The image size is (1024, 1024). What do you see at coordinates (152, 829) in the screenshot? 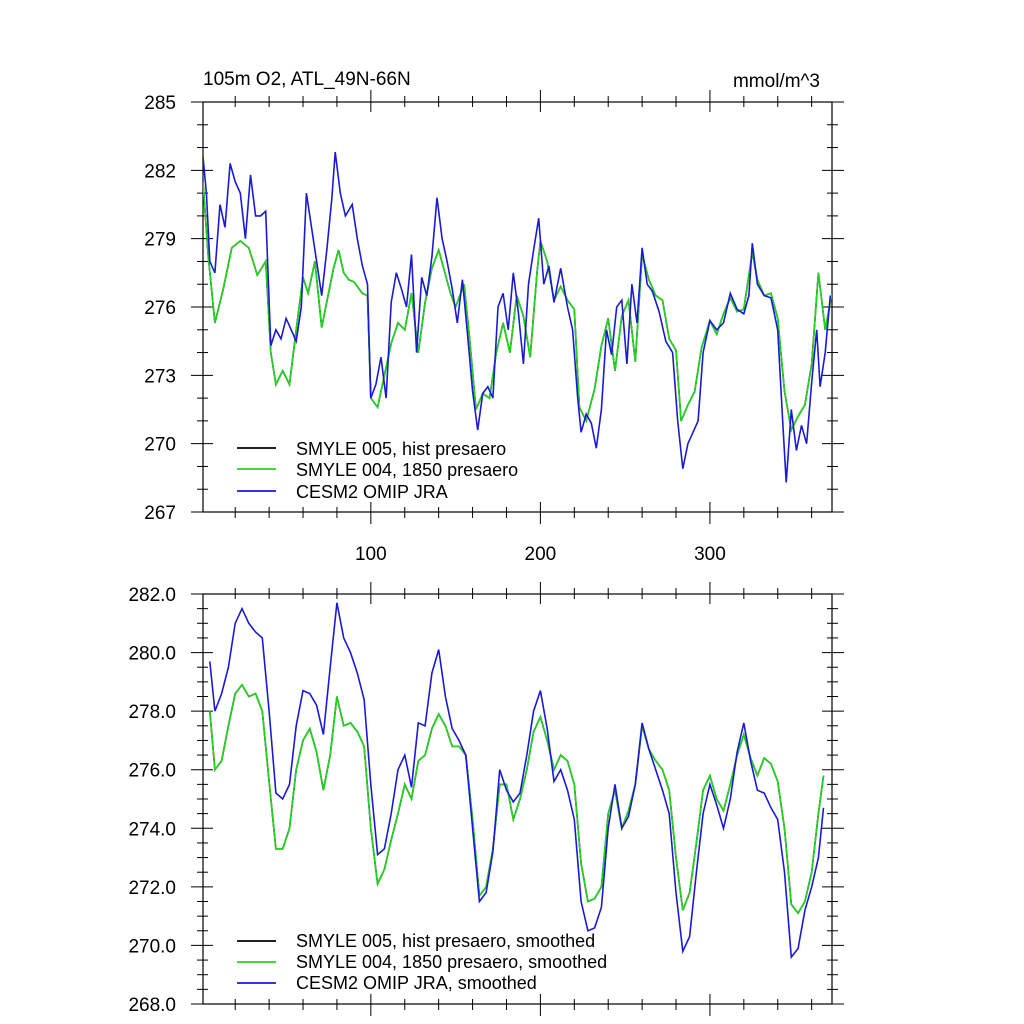
I see `bottom-y-tick-label: 274.0` at bounding box center [152, 829].